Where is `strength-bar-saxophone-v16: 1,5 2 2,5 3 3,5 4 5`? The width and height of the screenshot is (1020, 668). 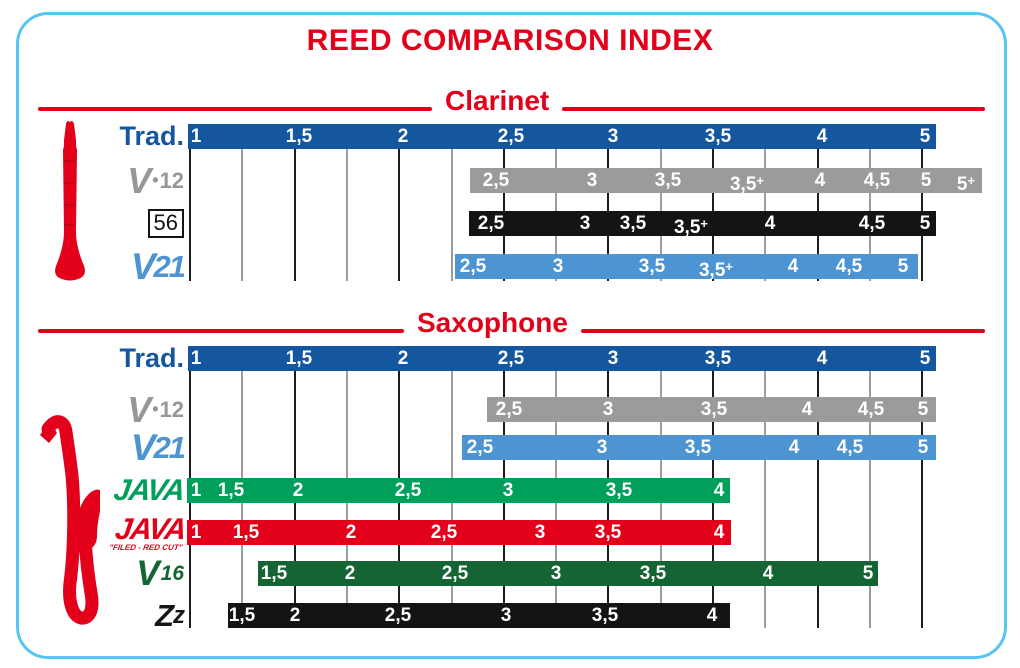 strength-bar-saxophone-v16: 1,5 2 2,5 3 3,5 4 5 is located at coordinates (568, 573).